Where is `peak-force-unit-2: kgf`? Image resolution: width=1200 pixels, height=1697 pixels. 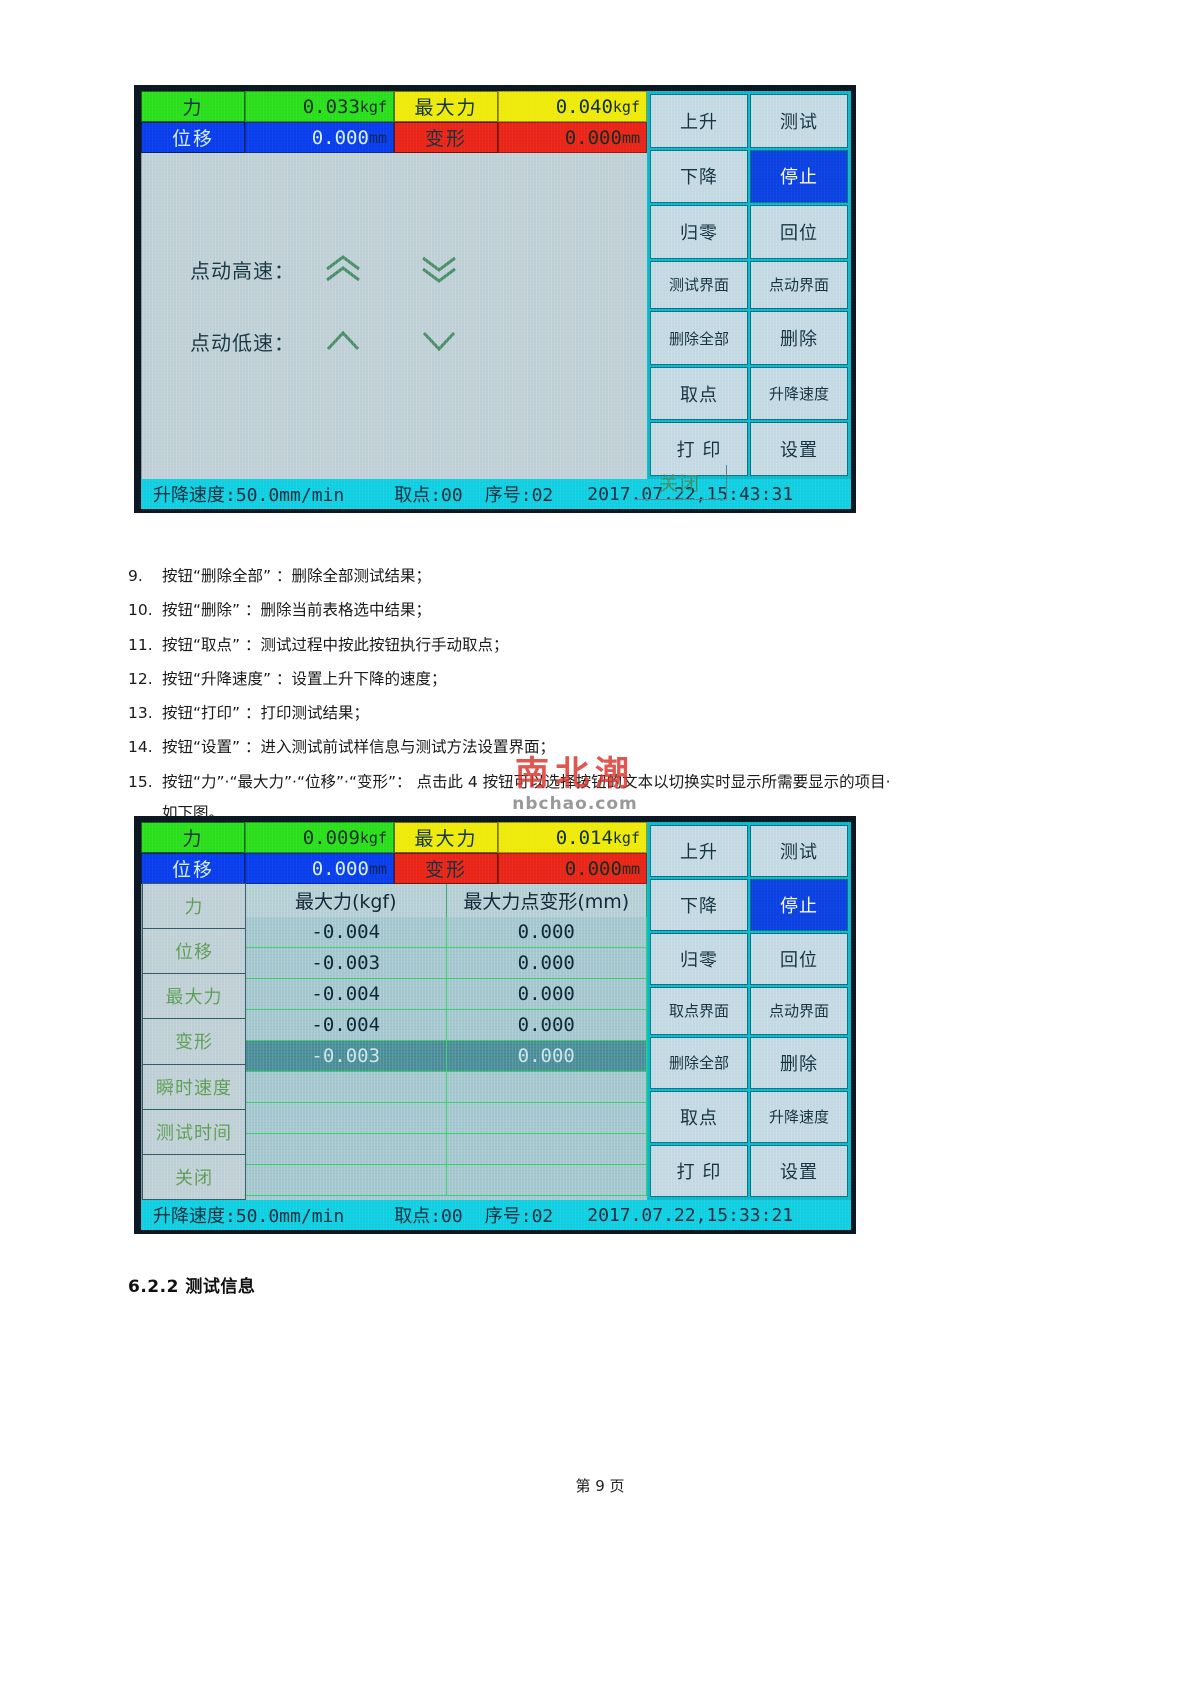 peak-force-unit-2: kgf is located at coordinates (626, 837).